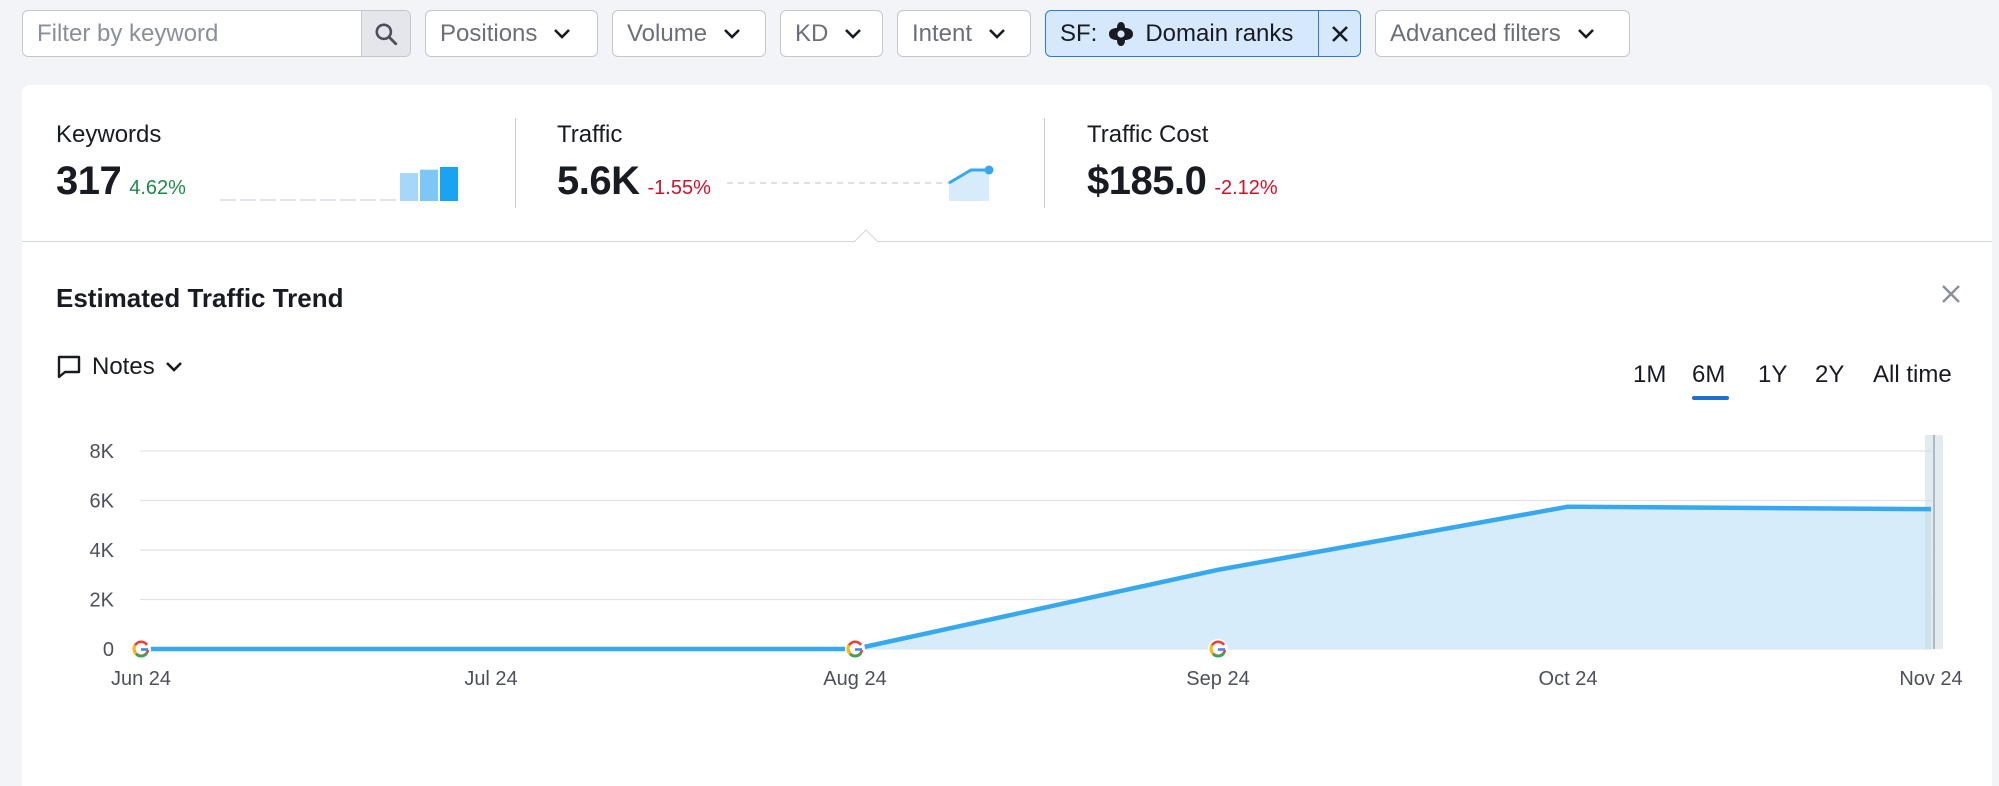 The height and width of the screenshot is (786, 1999). I want to click on metric-keywords: Keywords 317 4.62%, so click(121, 162).